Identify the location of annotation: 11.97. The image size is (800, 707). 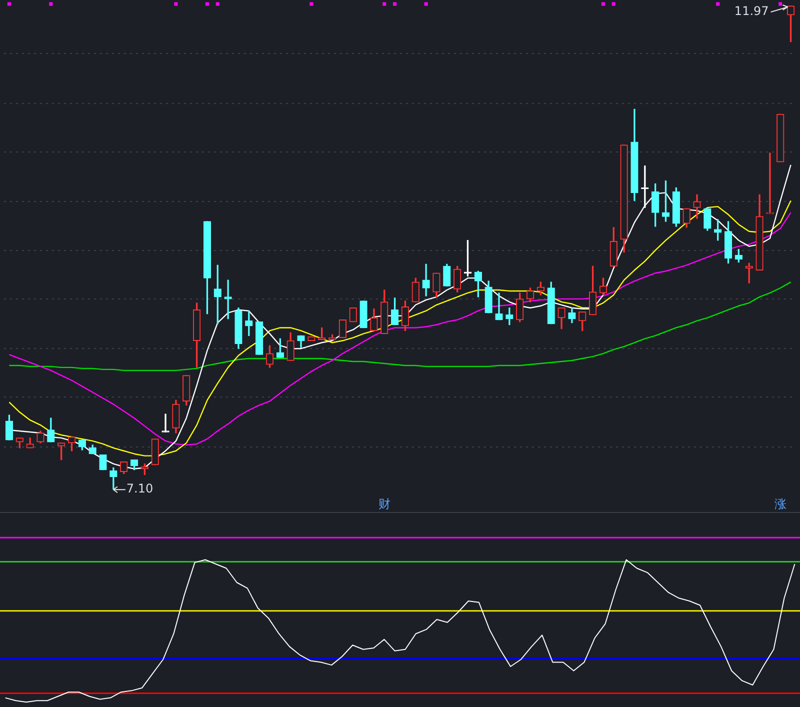
(751, 11).